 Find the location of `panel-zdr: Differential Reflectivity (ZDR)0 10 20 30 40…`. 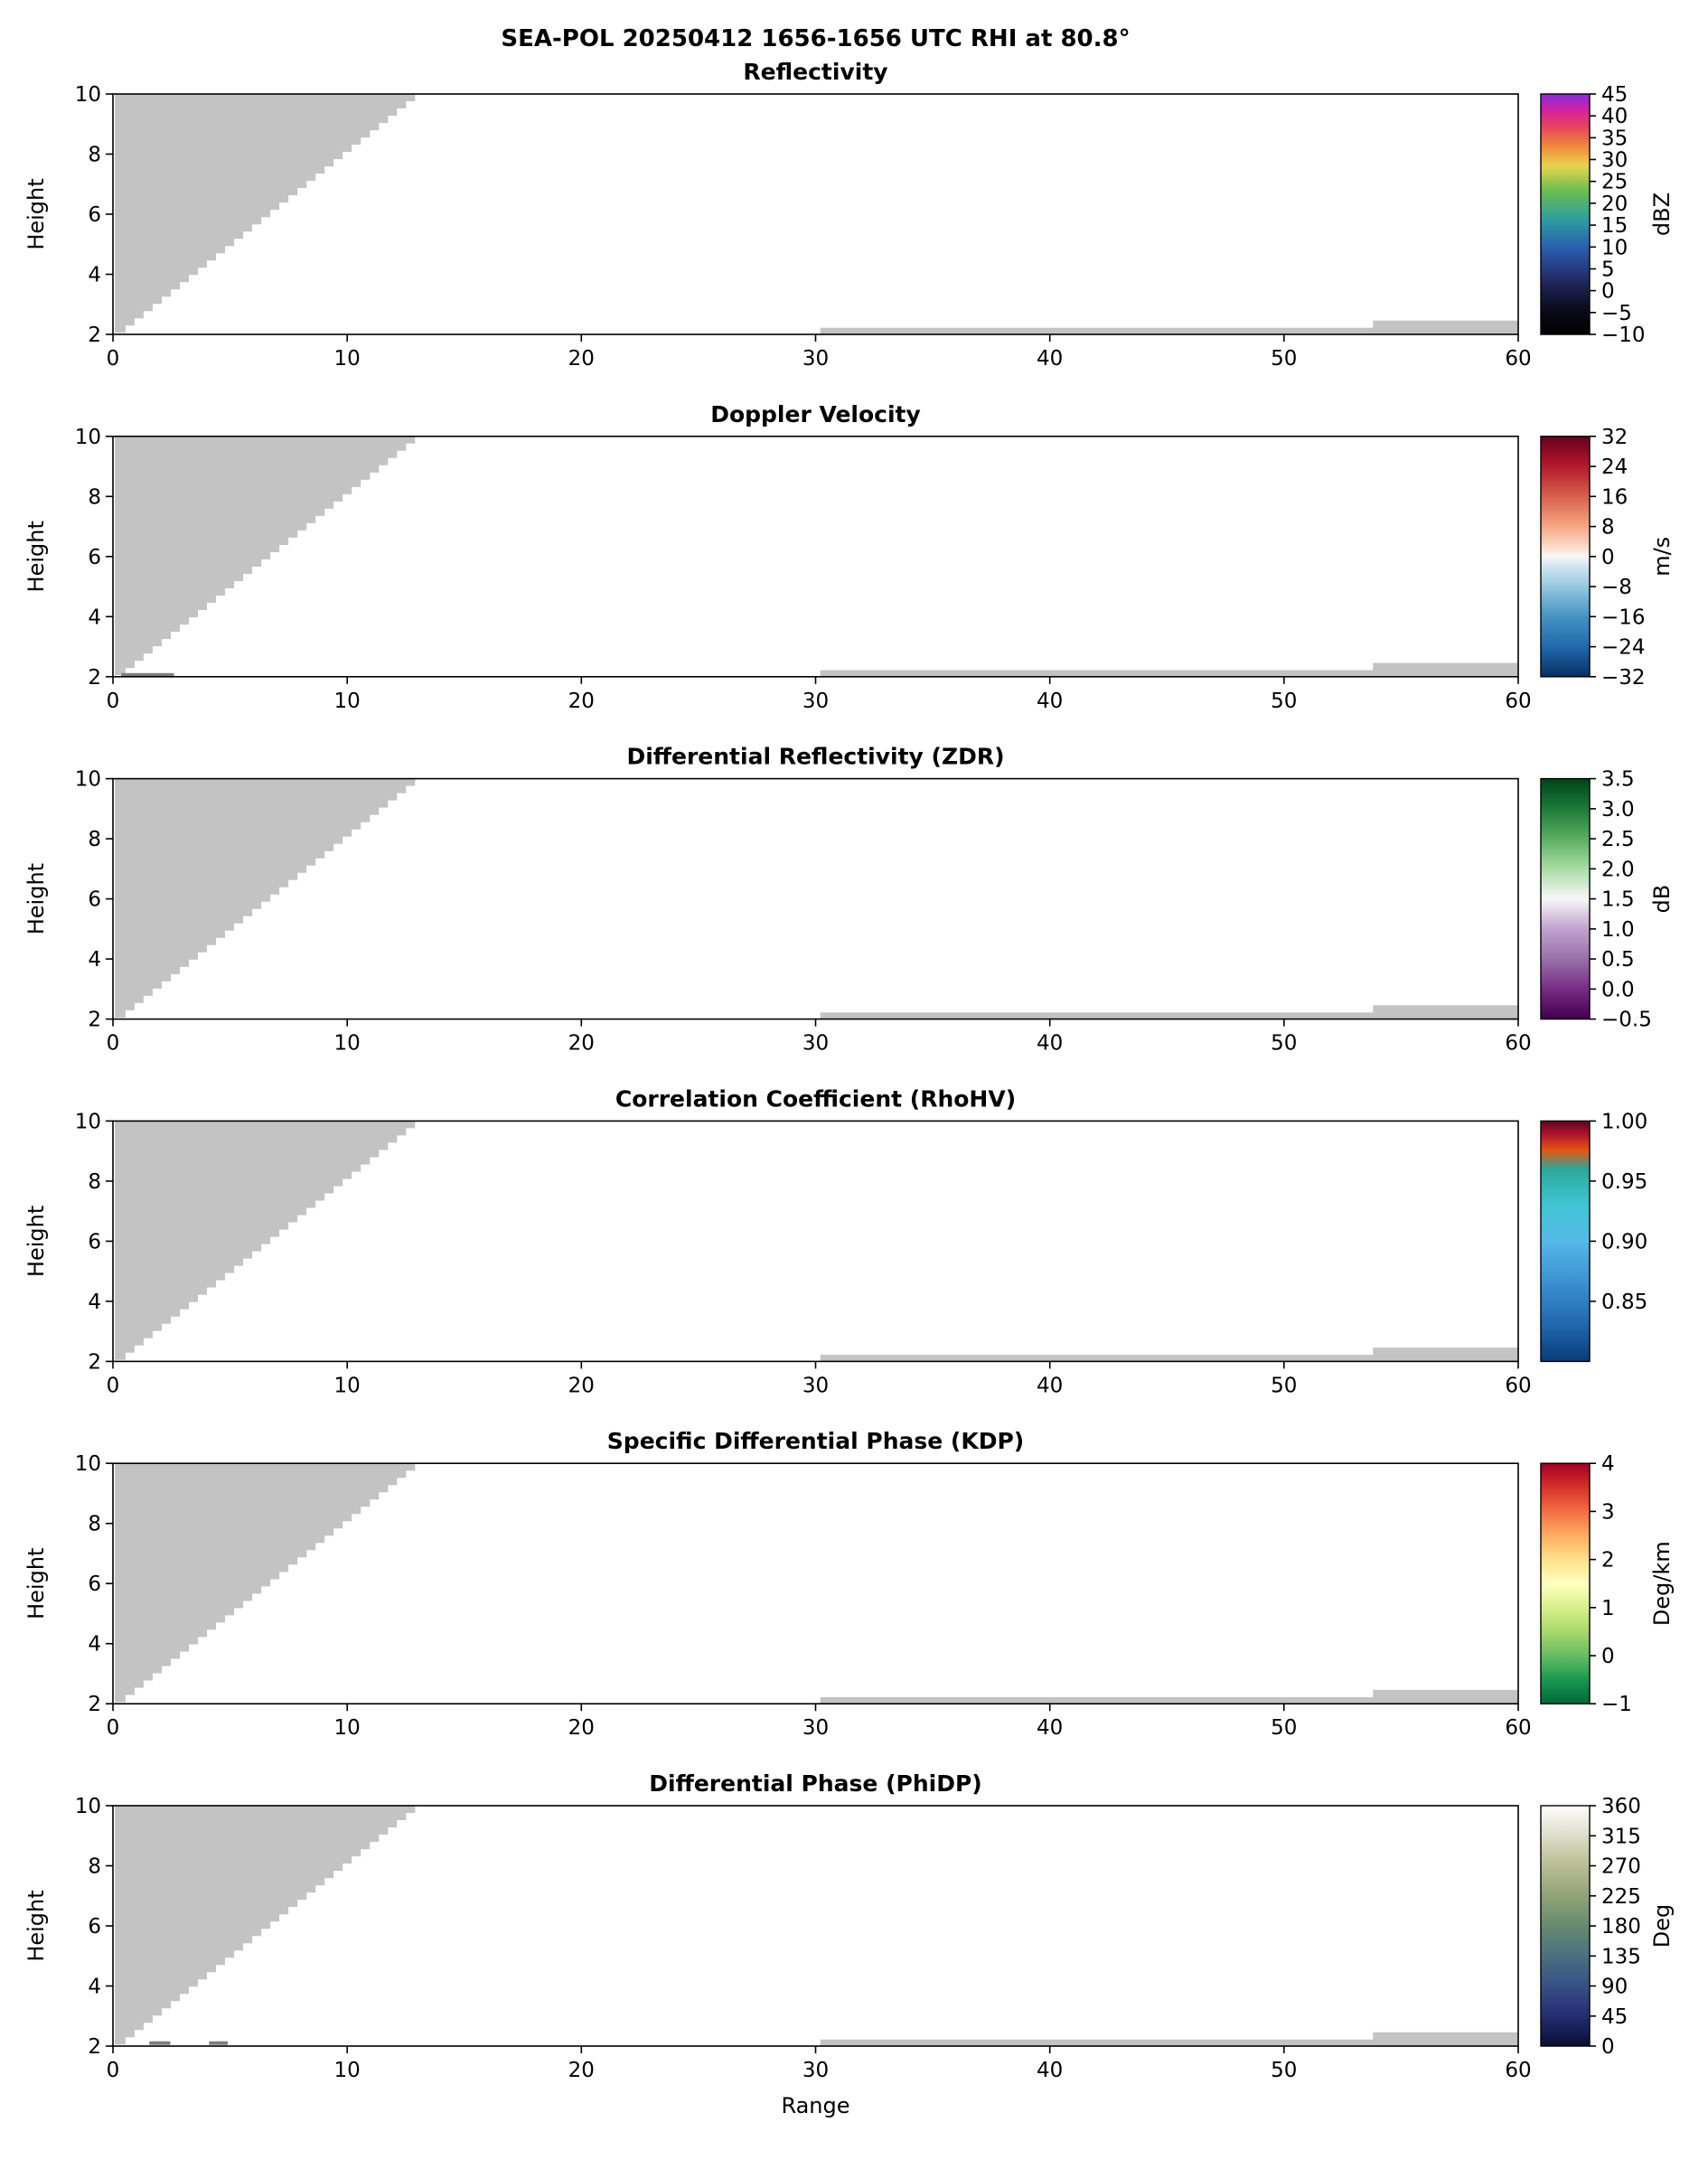

panel-zdr: Differential Reflectivity (ZDR)0 10 20 30 40… is located at coordinates (849, 900).